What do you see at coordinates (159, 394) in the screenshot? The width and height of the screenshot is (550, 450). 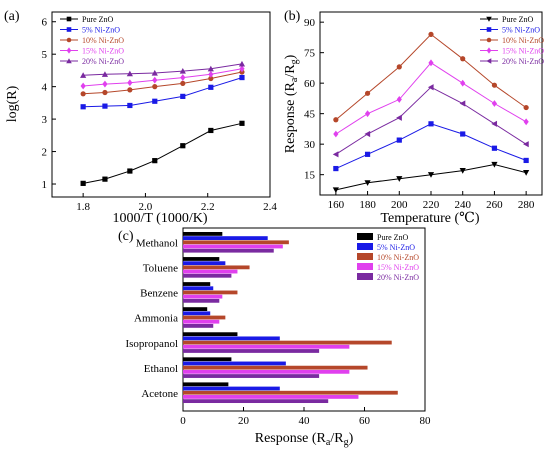 I see `c-category-label: Acetone` at bounding box center [159, 394].